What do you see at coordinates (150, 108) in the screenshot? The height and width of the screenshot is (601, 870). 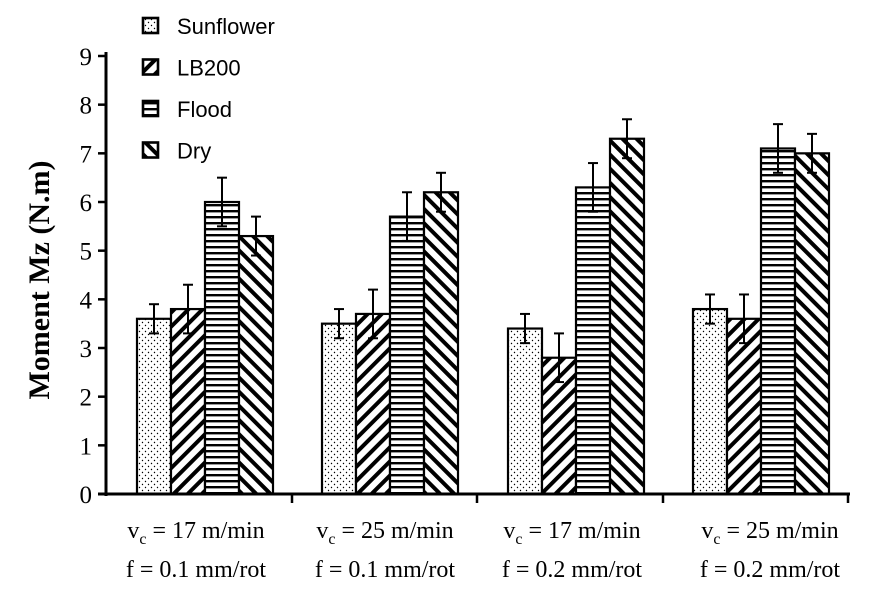 I see `legend-swatch-flood` at bounding box center [150, 108].